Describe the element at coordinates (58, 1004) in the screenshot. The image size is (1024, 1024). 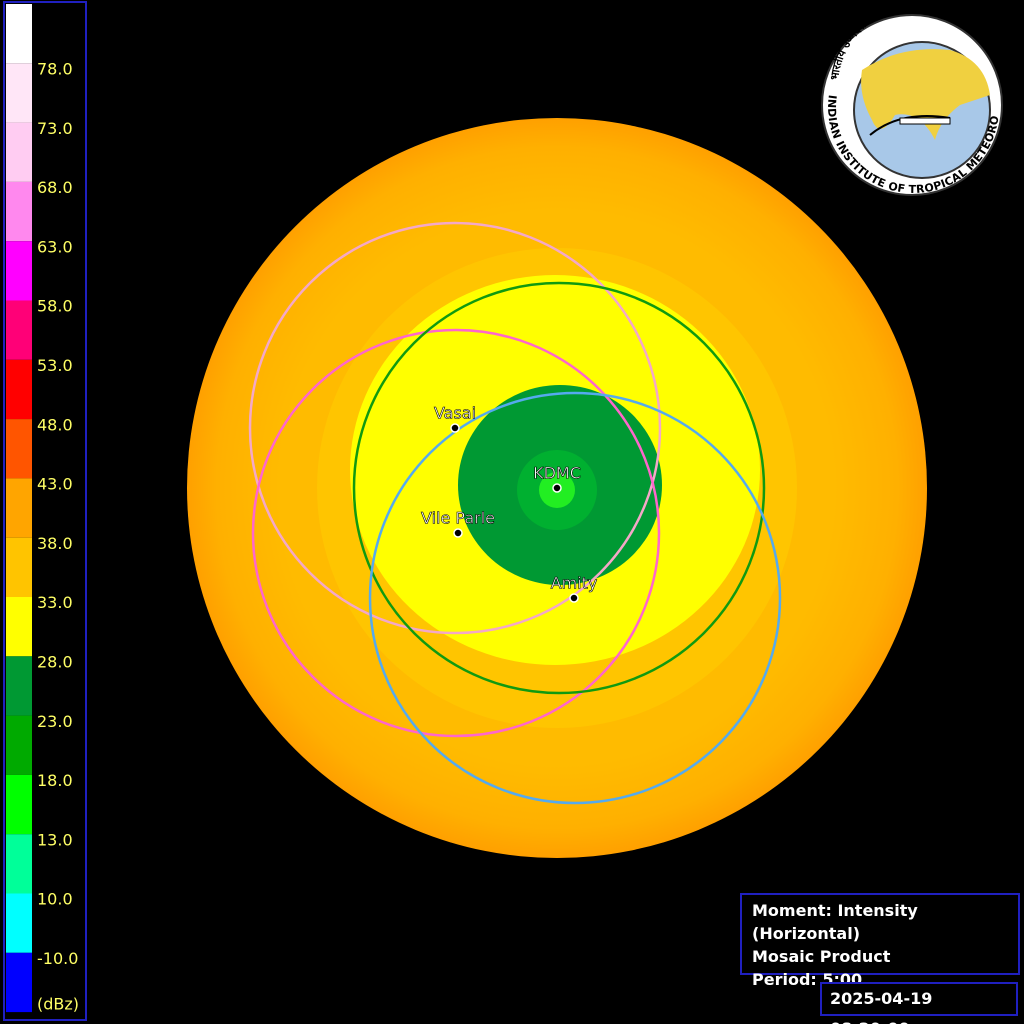
I see `colorbar-unit: (dBz)` at that location.